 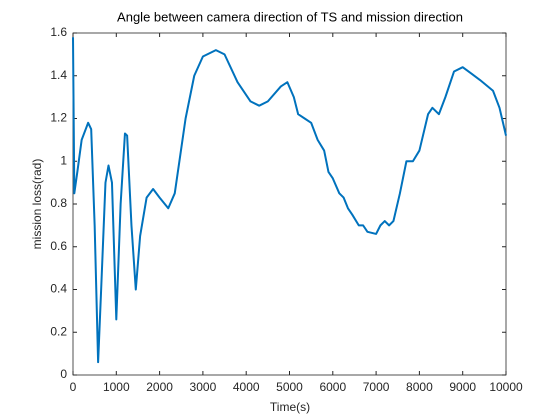 What do you see at coordinates (246, 387) in the screenshot?
I see `x-tick-label: 4000` at bounding box center [246, 387].